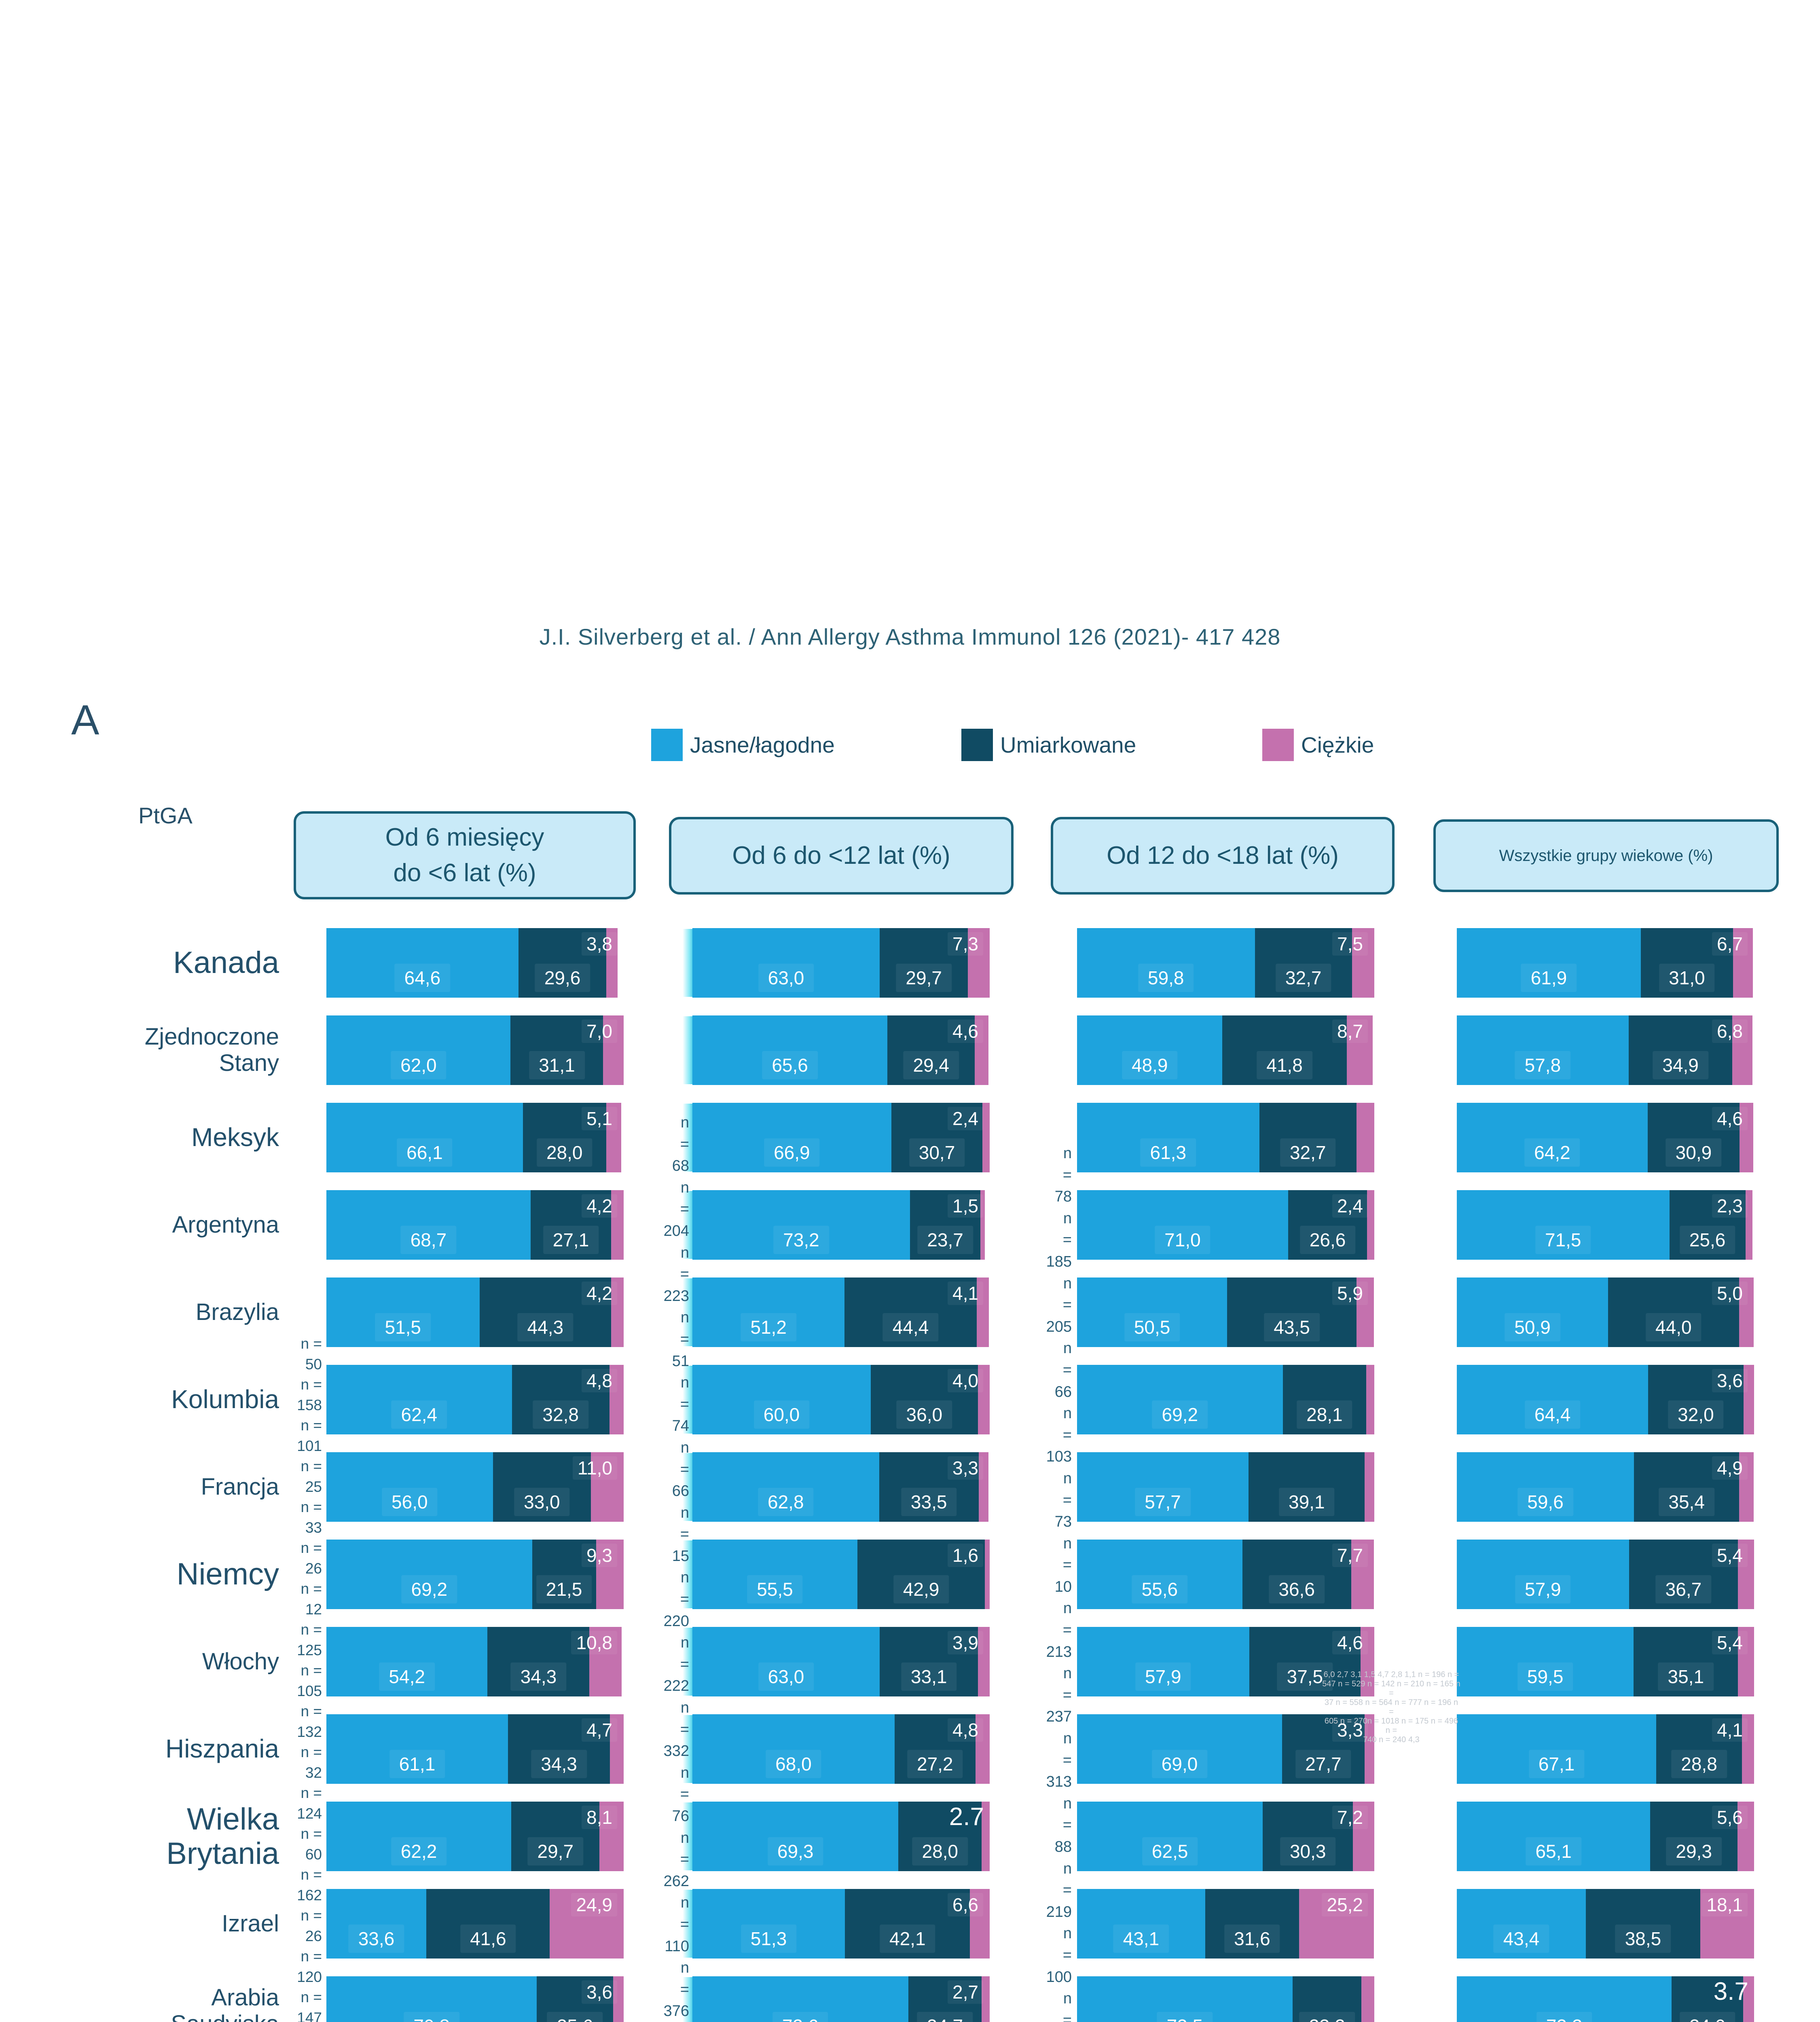 Image resolution: width=1820 pixels, height=2022 pixels. What do you see at coordinates (1163, 1676) in the screenshot?
I see `value-label-mild: 57,9` at bounding box center [1163, 1676].